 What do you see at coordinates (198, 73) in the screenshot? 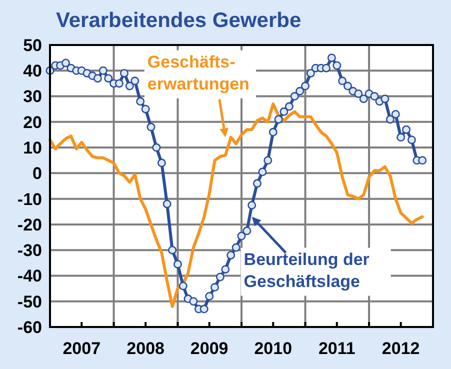
I see `annotation: Geschäfts- erwartungen` at bounding box center [198, 73].